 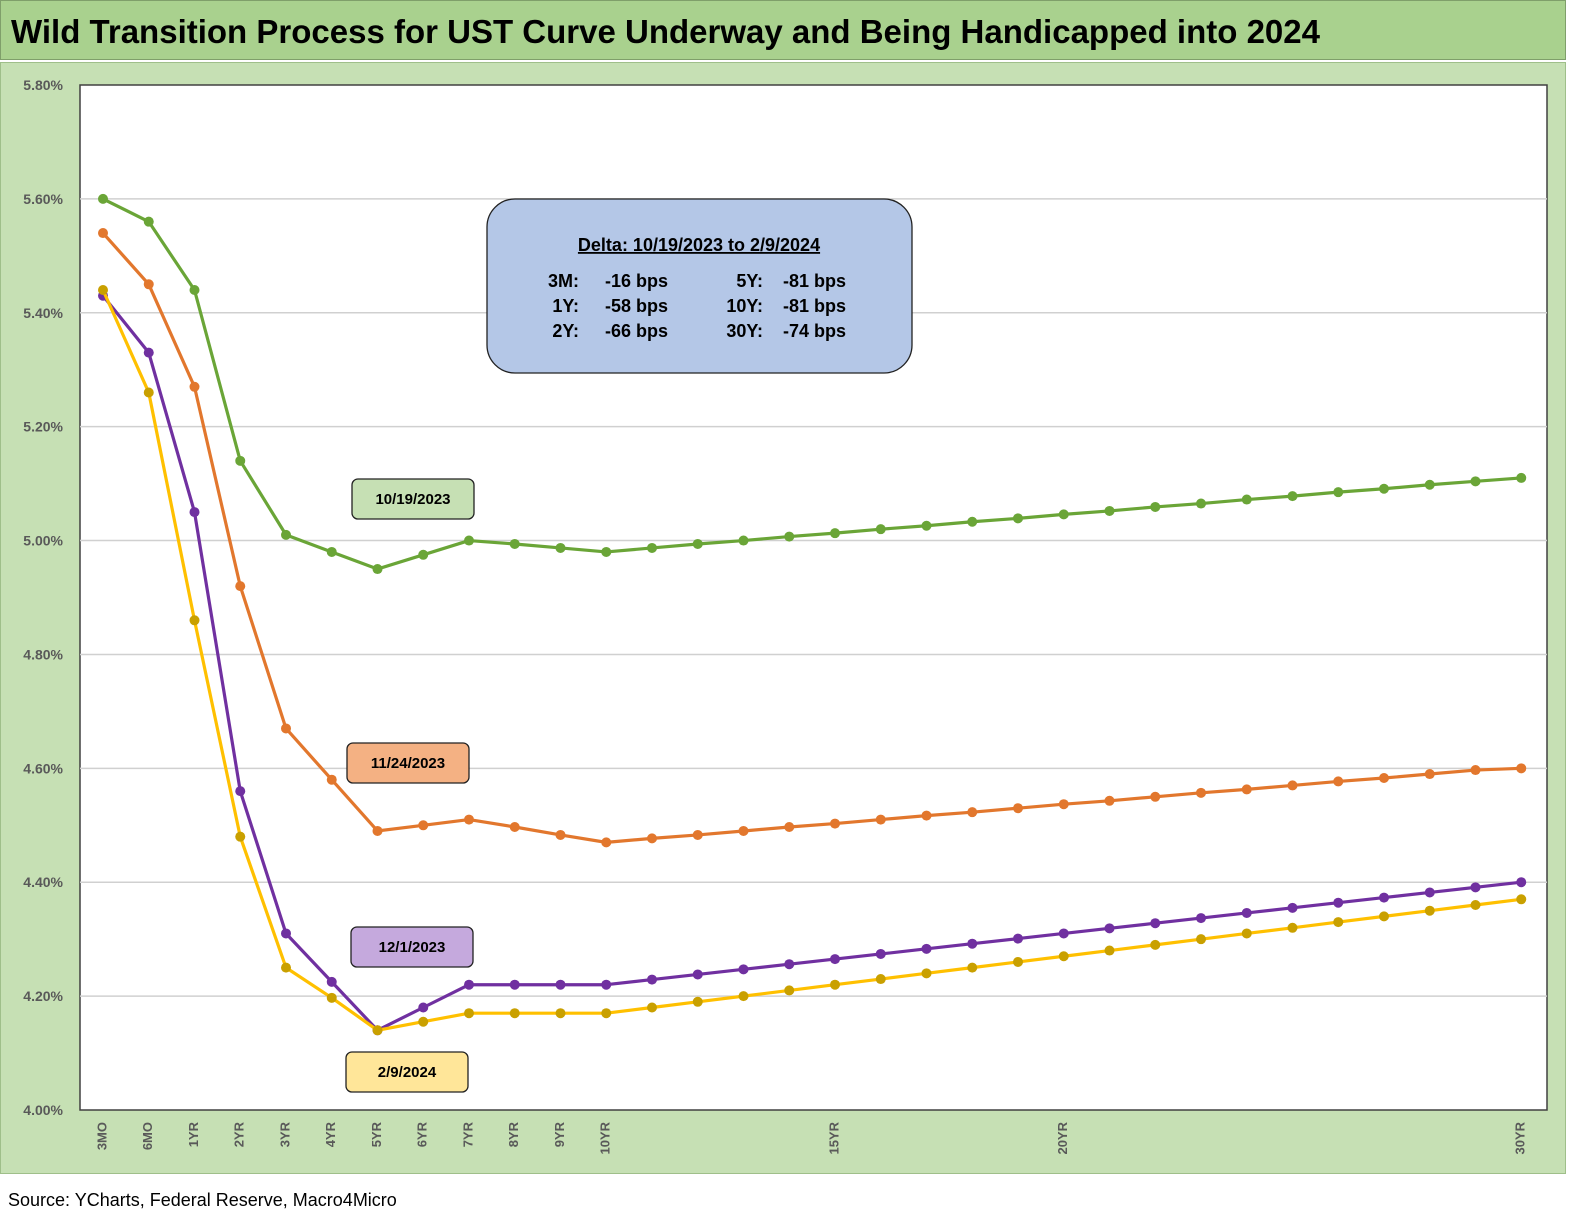 I want to click on series-label: 11/24/2023, so click(x=408, y=763).